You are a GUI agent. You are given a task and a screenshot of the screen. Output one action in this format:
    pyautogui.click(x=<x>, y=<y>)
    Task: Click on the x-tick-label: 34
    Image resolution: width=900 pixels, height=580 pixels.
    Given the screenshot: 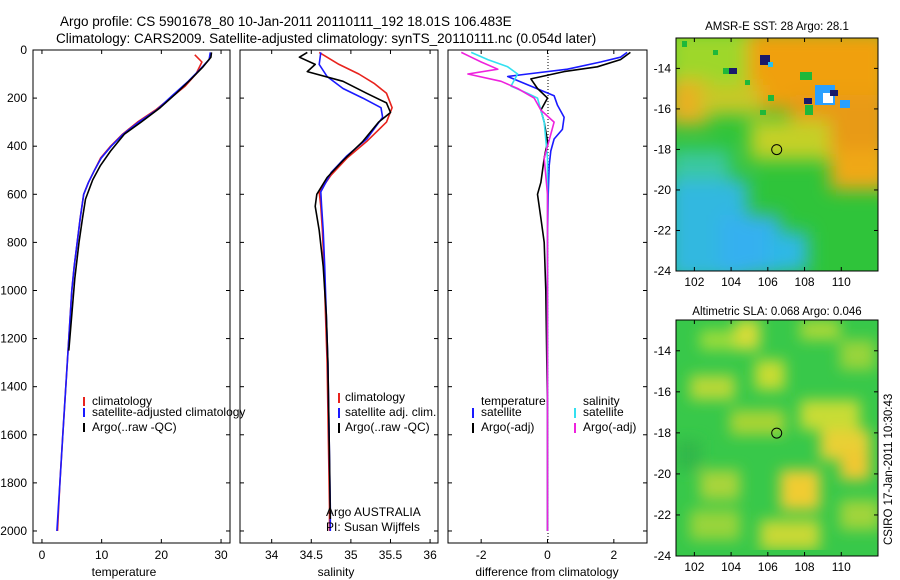 What is the action you would take?
    pyautogui.click(x=272, y=555)
    